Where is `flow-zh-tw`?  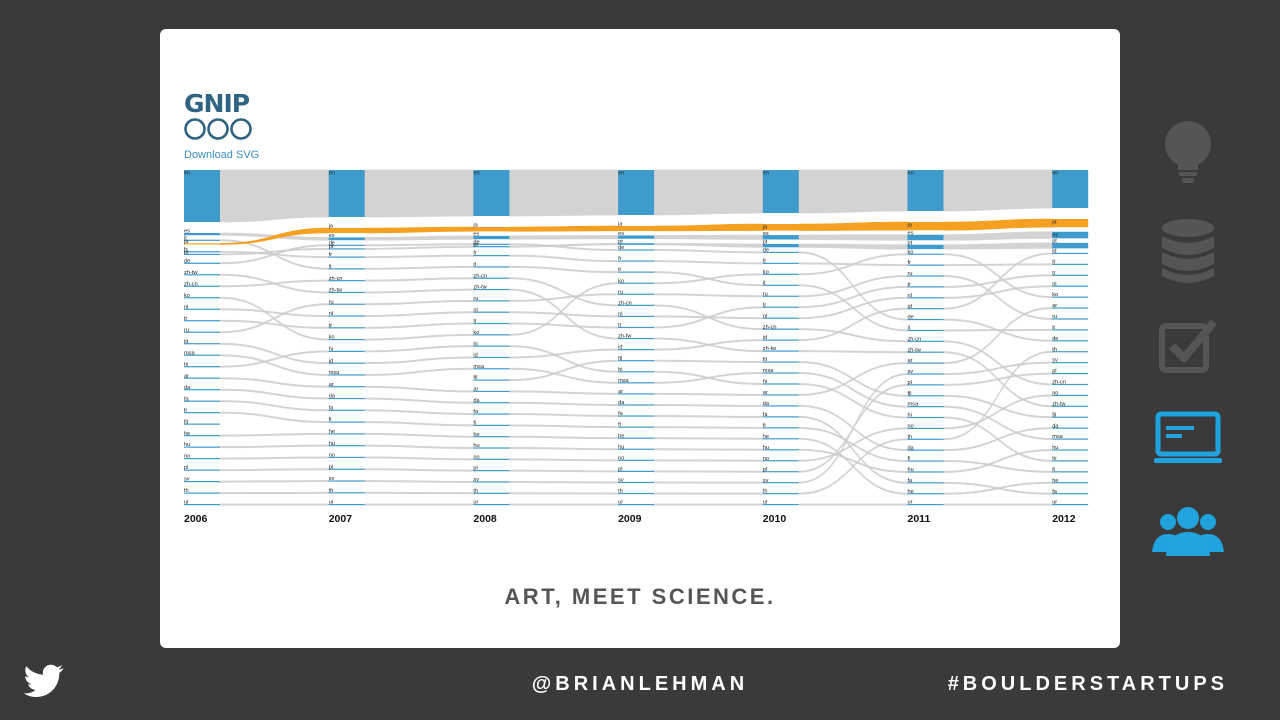 flow-zh-tw is located at coordinates (853, 352).